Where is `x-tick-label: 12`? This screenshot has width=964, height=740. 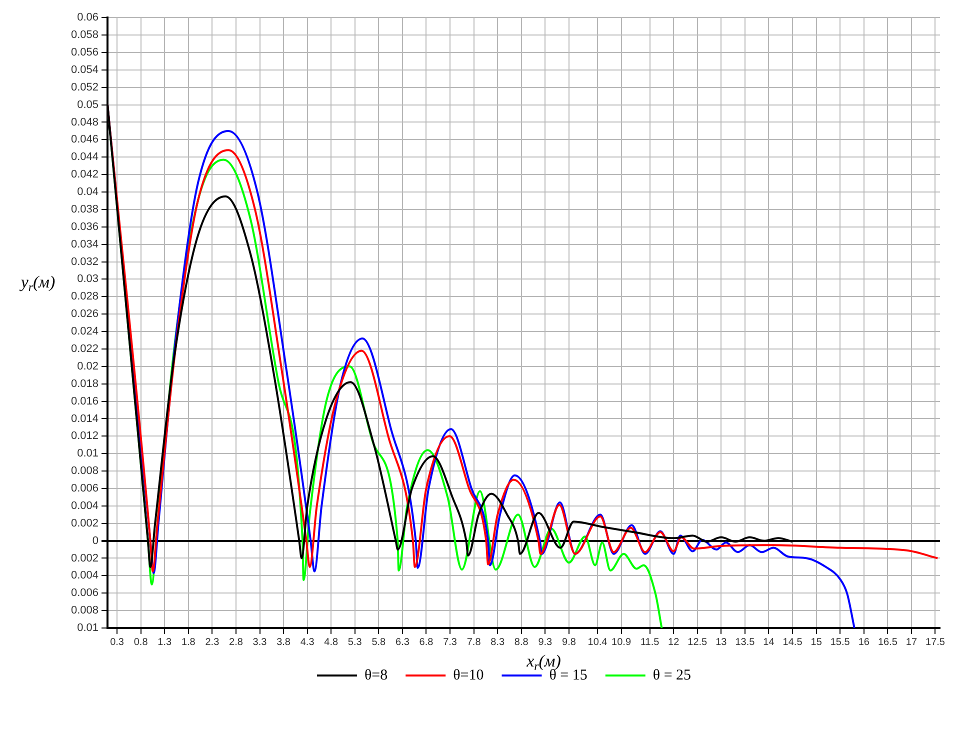 x-tick-label: 12 is located at coordinates (674, 642).